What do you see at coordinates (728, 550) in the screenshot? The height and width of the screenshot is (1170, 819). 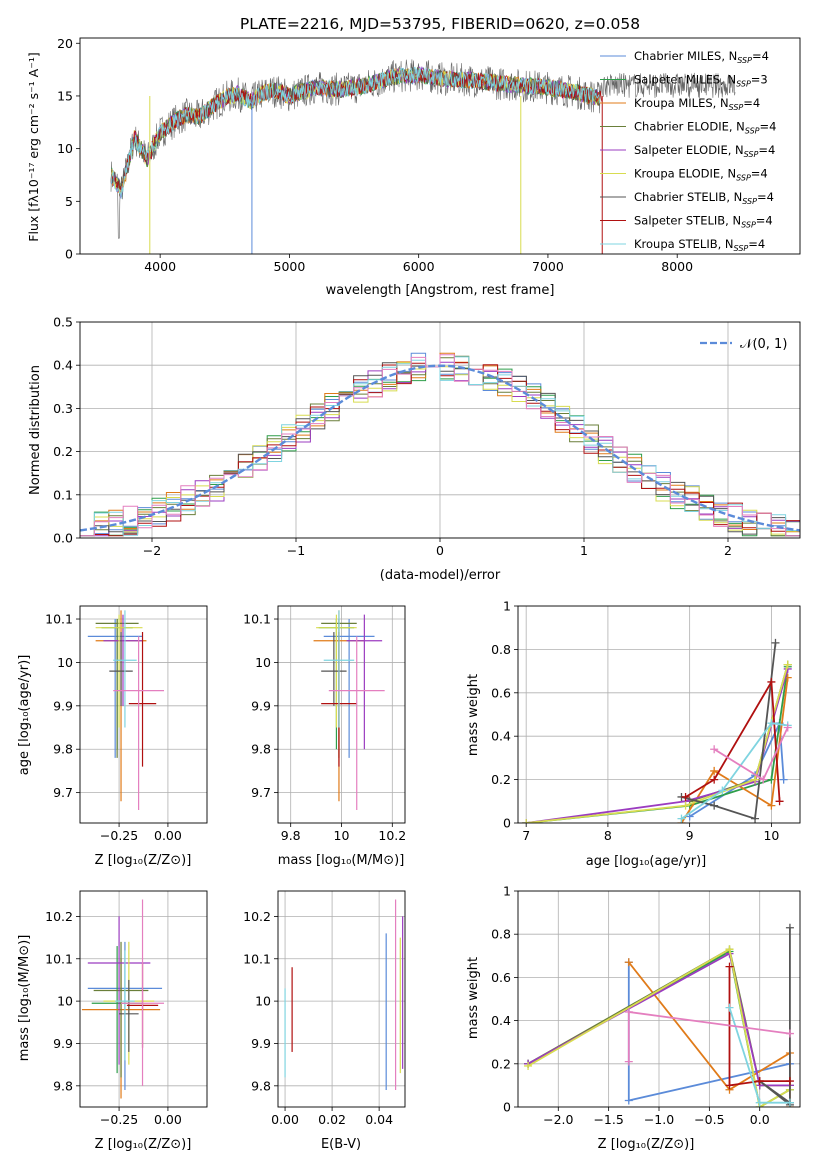 I see `x-tick-label: 2` at bounding box center [728, 550].